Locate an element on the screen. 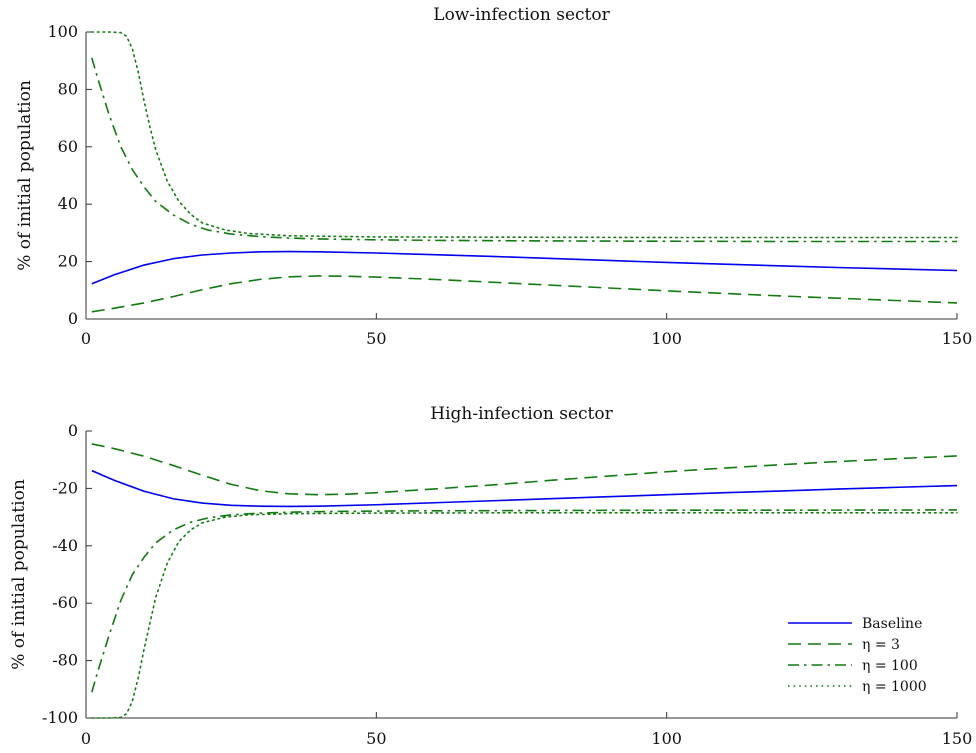  chart-title: High-infection sector is located at coordinates (521, 414).